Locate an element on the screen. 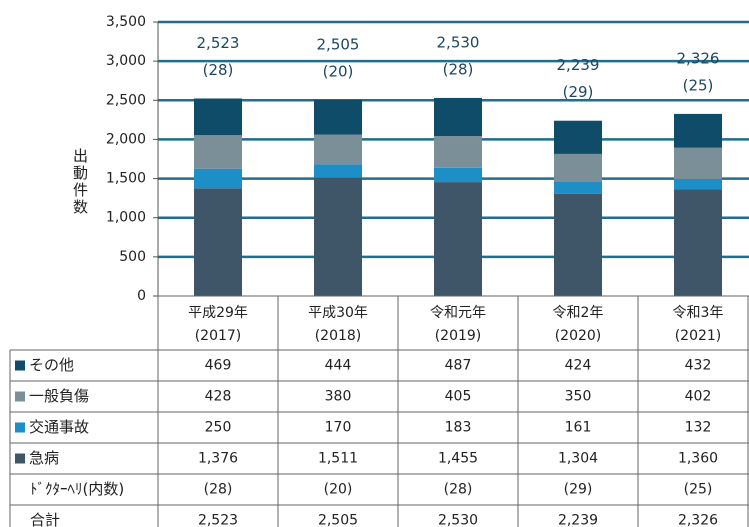 This screenshot has width=749, height=527. table-cell: 487 is located at coordinates (458, 366).